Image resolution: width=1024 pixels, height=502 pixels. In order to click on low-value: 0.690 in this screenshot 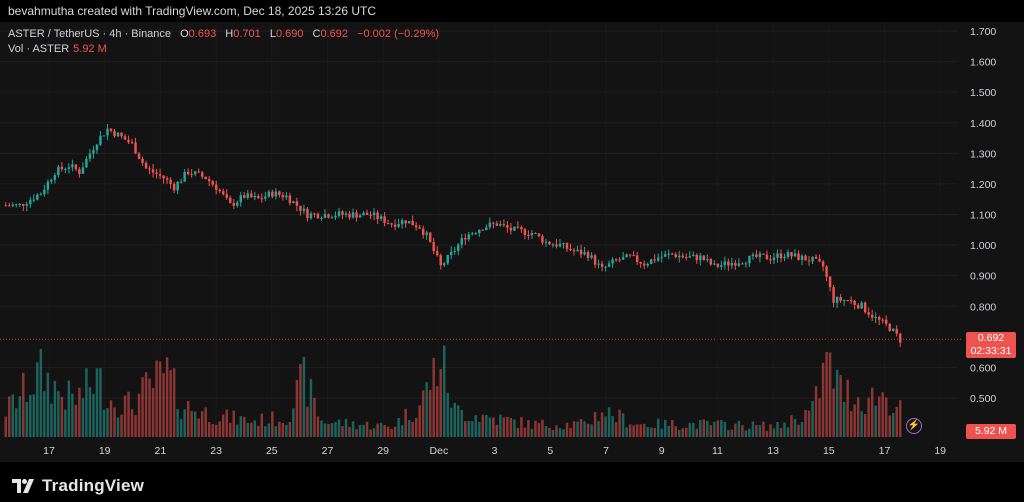, I will do `click(289, 34)`.